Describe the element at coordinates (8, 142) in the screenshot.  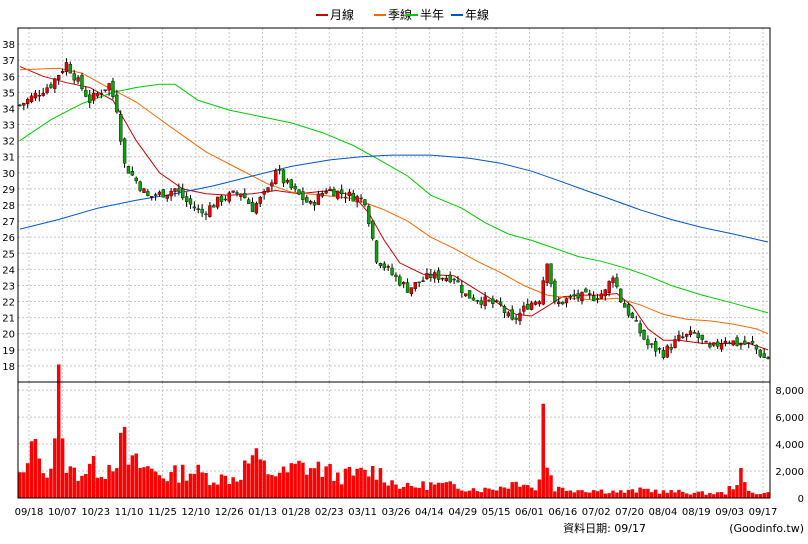
I see `price-tick-label: 32` at that location.